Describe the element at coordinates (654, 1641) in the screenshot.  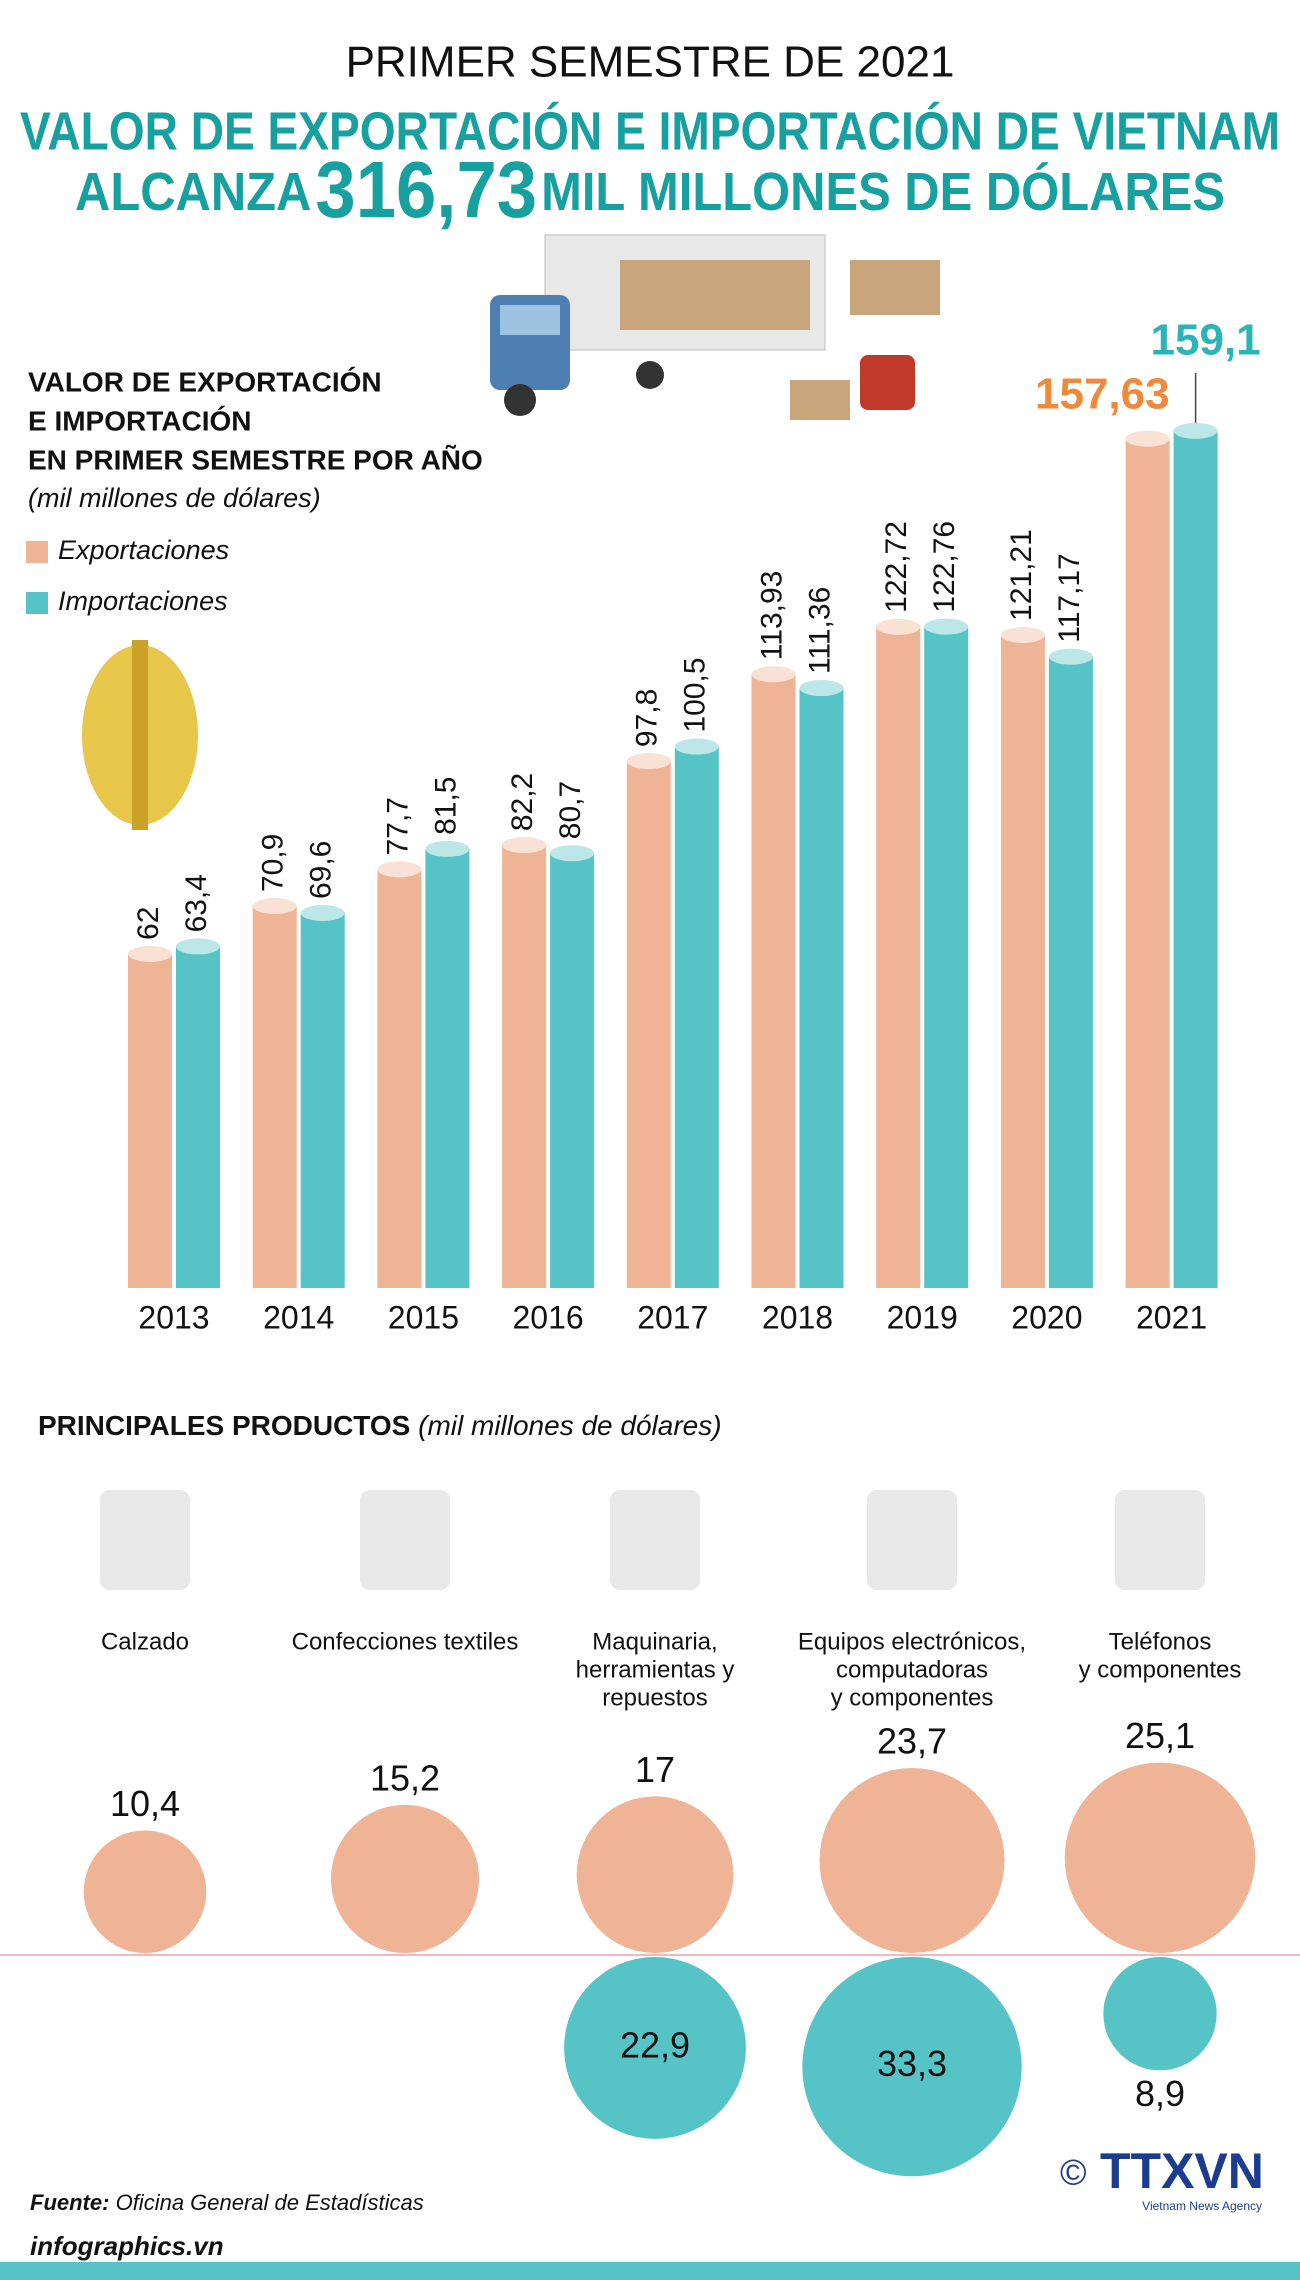
I see `category-label: Maquinaria,` at that location.